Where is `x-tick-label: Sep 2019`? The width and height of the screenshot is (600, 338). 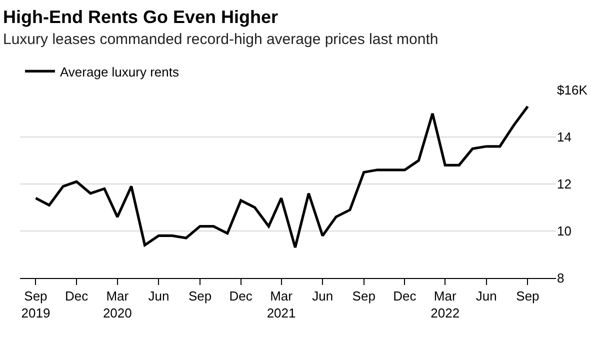 x-tick-label: Sep 2019 is located at coordinates (35, 304).